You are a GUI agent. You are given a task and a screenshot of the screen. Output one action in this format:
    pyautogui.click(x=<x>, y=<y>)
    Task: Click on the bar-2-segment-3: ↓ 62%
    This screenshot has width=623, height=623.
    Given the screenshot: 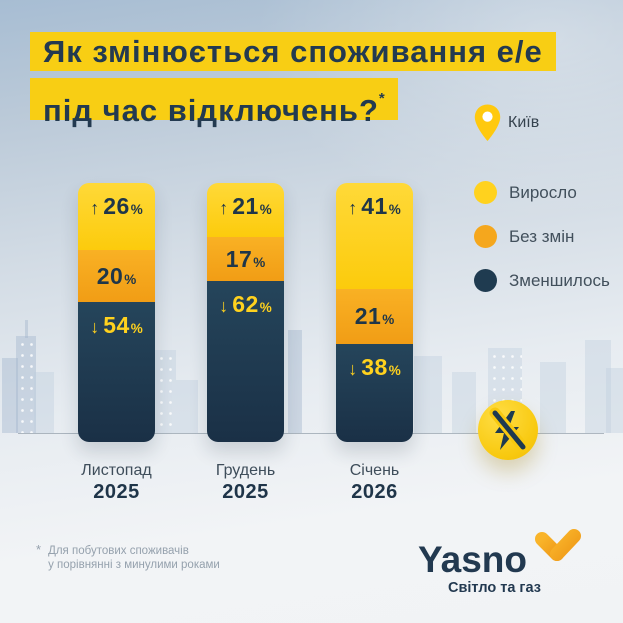 What is the action you would take?
    pyautogui.click(x=245, y=361)
    